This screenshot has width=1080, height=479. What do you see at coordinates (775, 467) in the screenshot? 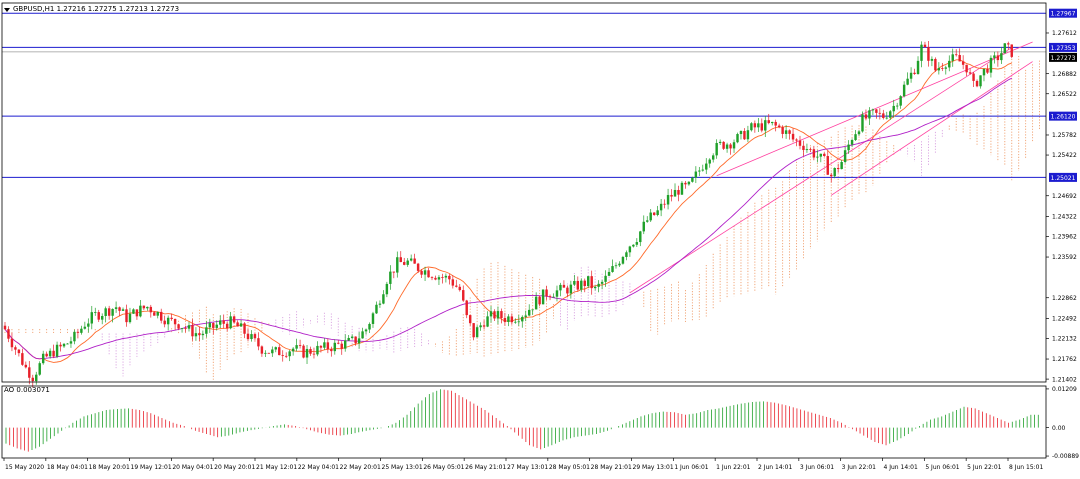
I see `time-tick-label-18: 2 Jun 14:01` at bounding box center [775, 467].